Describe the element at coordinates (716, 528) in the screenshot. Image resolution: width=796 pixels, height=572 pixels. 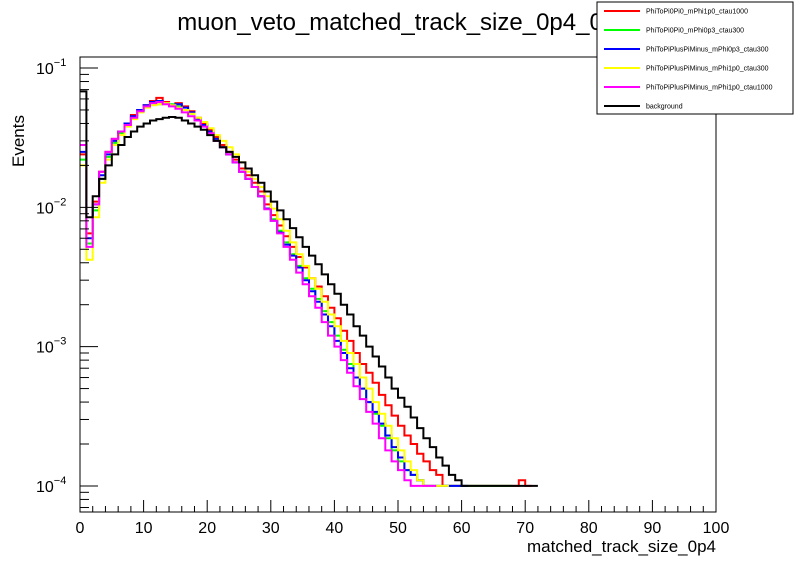
I see `x-tick-label: 100` at that location.